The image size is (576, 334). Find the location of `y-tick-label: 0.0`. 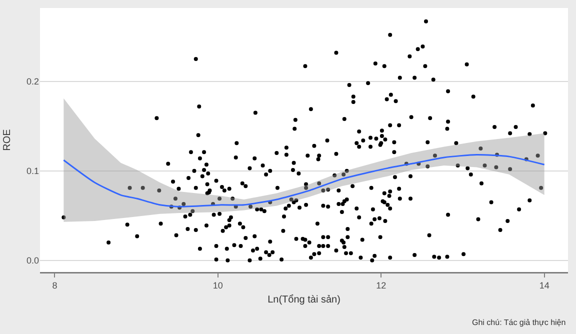

y-tick-label: 0.0 is located at coordinates (32, 261).